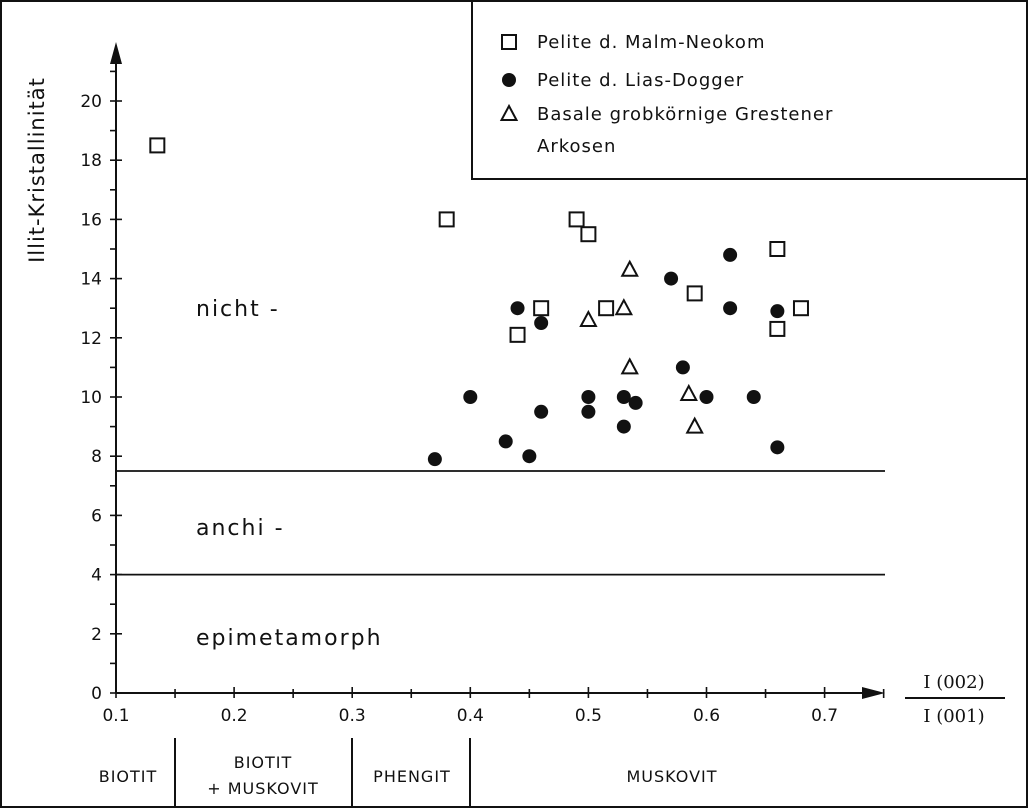  What do you see at coordinates (96, 516) in the screenshot?
I see `y-tick-label: 6` at bounding box center [96, 516].